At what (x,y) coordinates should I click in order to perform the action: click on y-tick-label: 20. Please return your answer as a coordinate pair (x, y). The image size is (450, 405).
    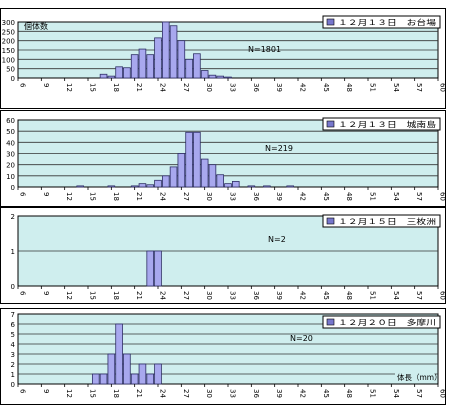
    Looking at the image, I should click on (10, 166).